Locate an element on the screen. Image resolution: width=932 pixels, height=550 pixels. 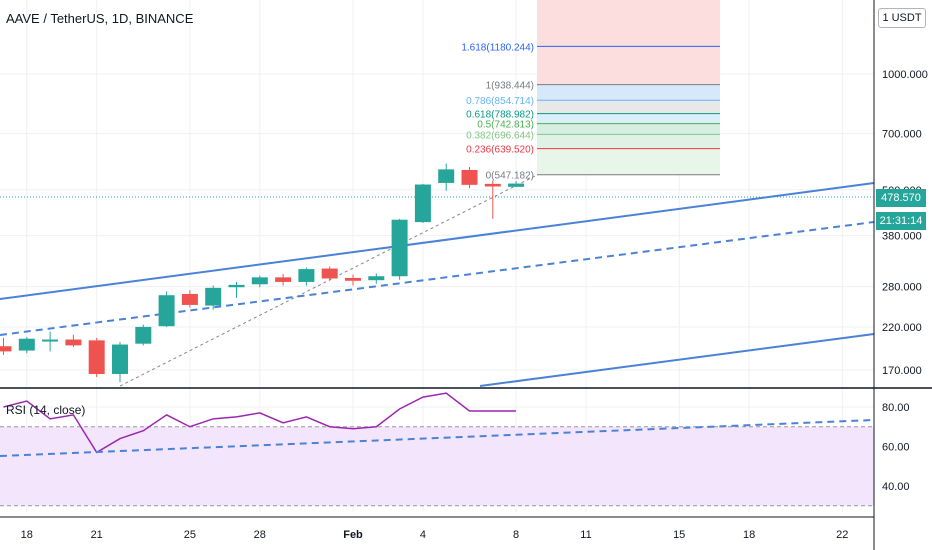
fib-level-label: 0.236(639.520) is located at coordinates (500, 150).